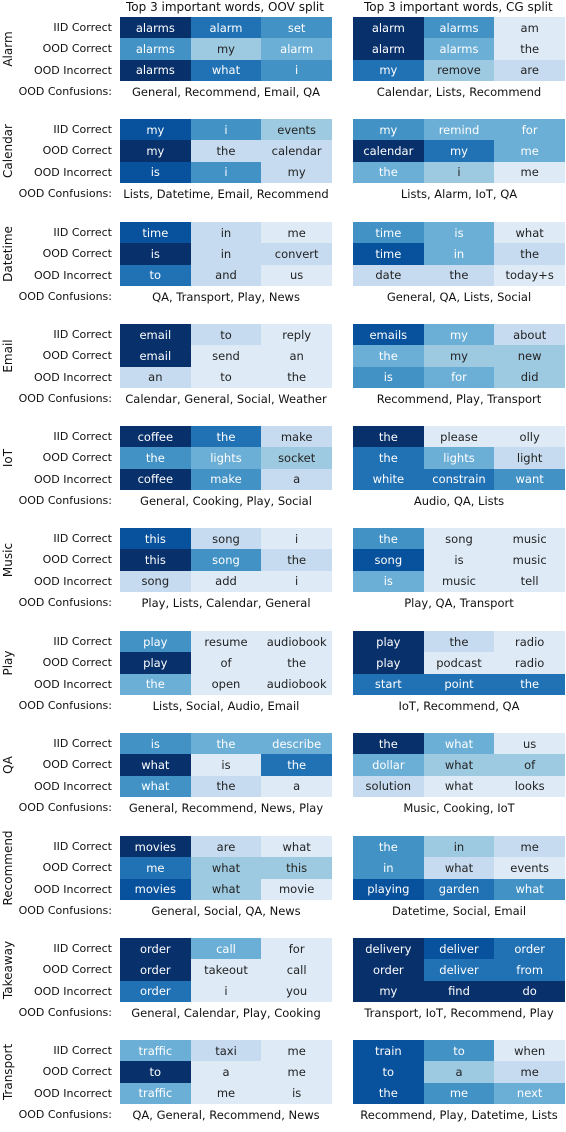 The height and width of the screenshot is (1132, 566). What do you see at coordinates (459, 130) in the screenshot?
I see `heatmap-cell: remind` at bounding box center [459, 130].